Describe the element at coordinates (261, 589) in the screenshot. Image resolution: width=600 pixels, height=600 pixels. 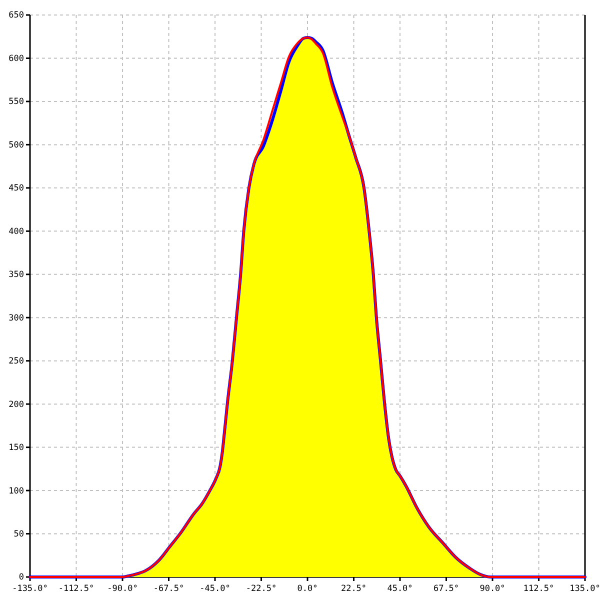
I see `x-tick-label: -22.5°` at that location.